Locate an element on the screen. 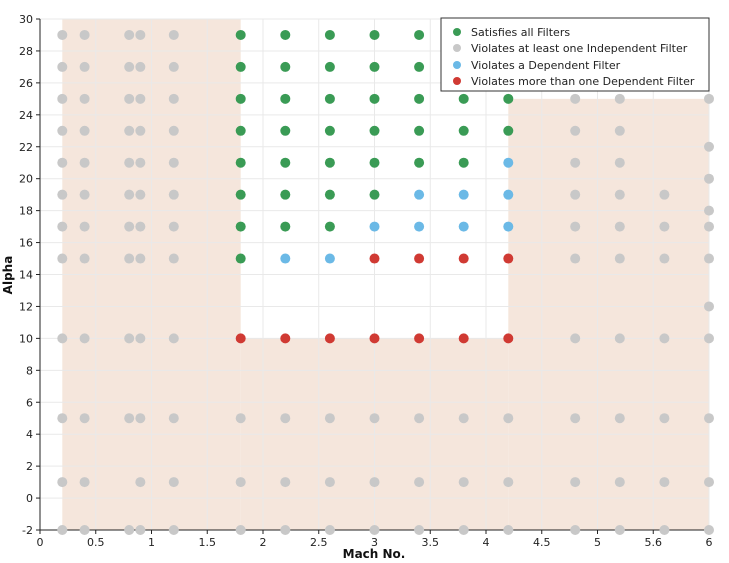  x-tick-label: 0 is located at coordinates (40, 542).